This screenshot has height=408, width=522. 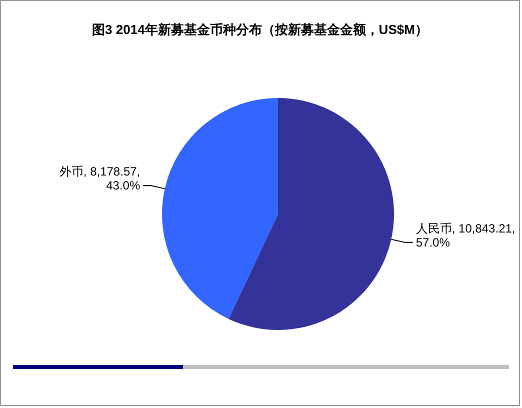 I want to click on slice-label: 外币, 8,178.57, 43.0%, so click(x=99, y=178).